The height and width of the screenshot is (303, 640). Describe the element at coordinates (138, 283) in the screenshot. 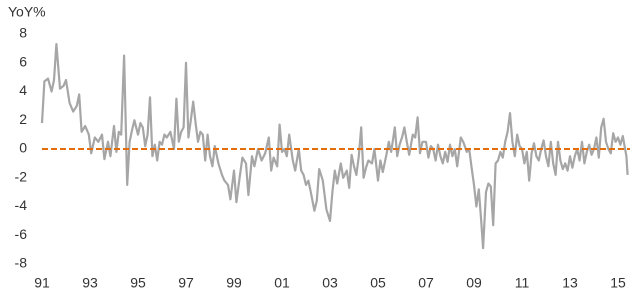

I see `x-tick-label: 95` at that location.